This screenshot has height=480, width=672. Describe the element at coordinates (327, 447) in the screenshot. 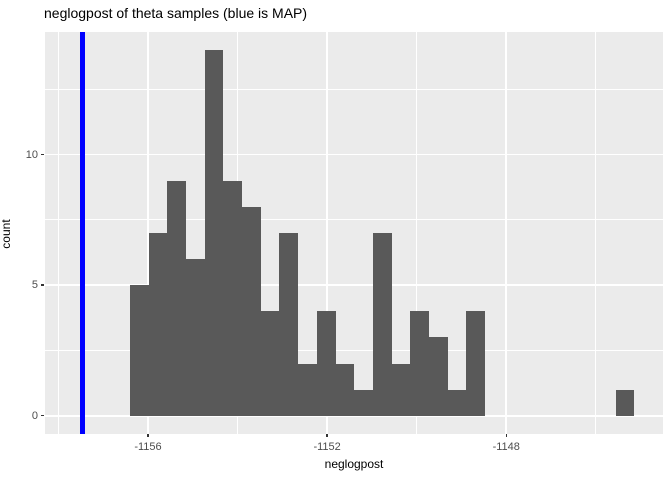

I see `x-tick-label: -1152` at that location.